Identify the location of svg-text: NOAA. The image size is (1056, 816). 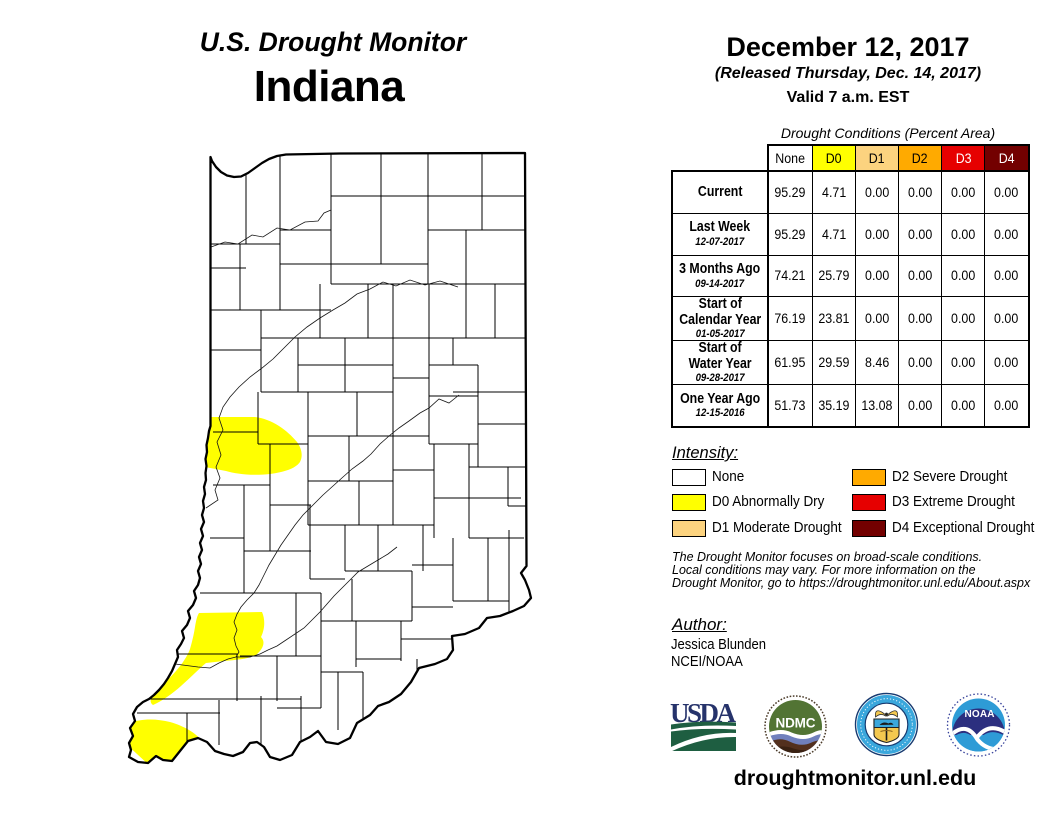
(980, 714).